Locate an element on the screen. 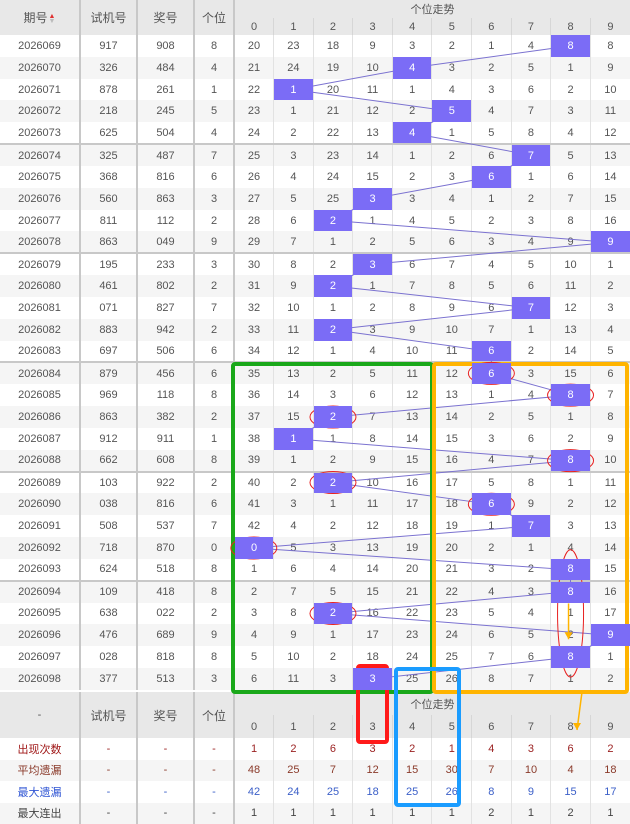  prize-number-cell: 818 is located at coordinates (165, 657).